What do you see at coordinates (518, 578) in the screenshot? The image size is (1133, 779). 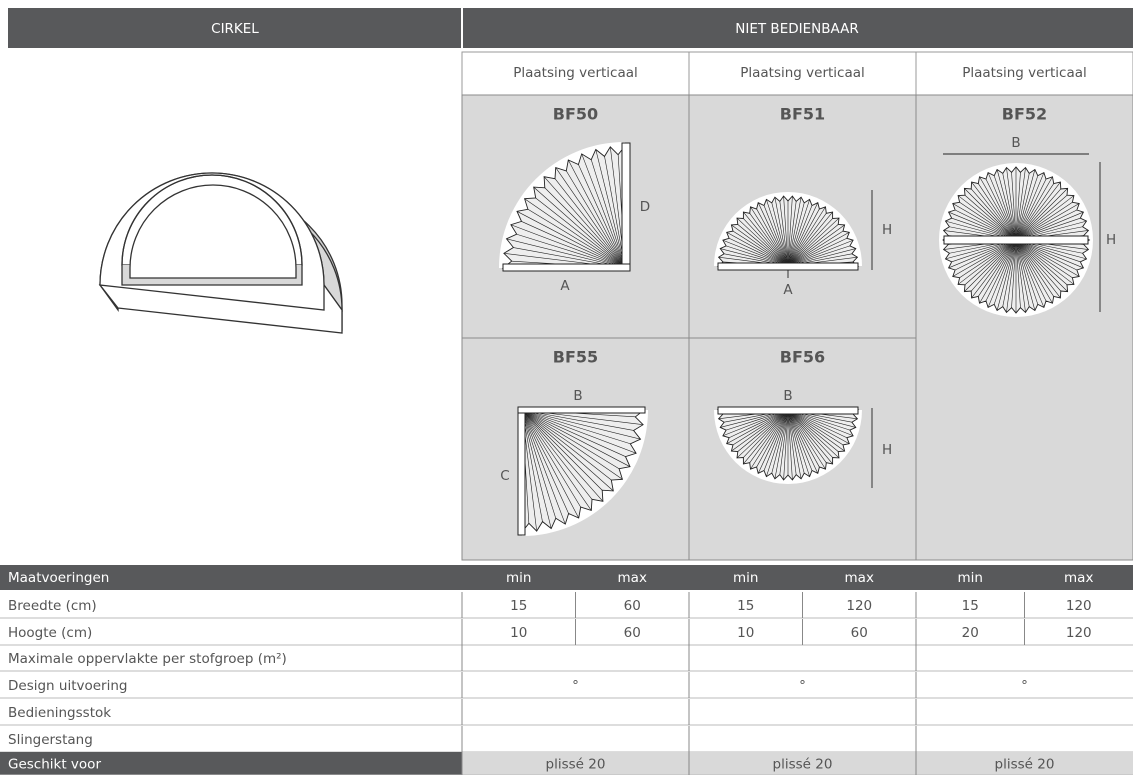 I see `table-header-col: min` at bounding box center [518, 578].